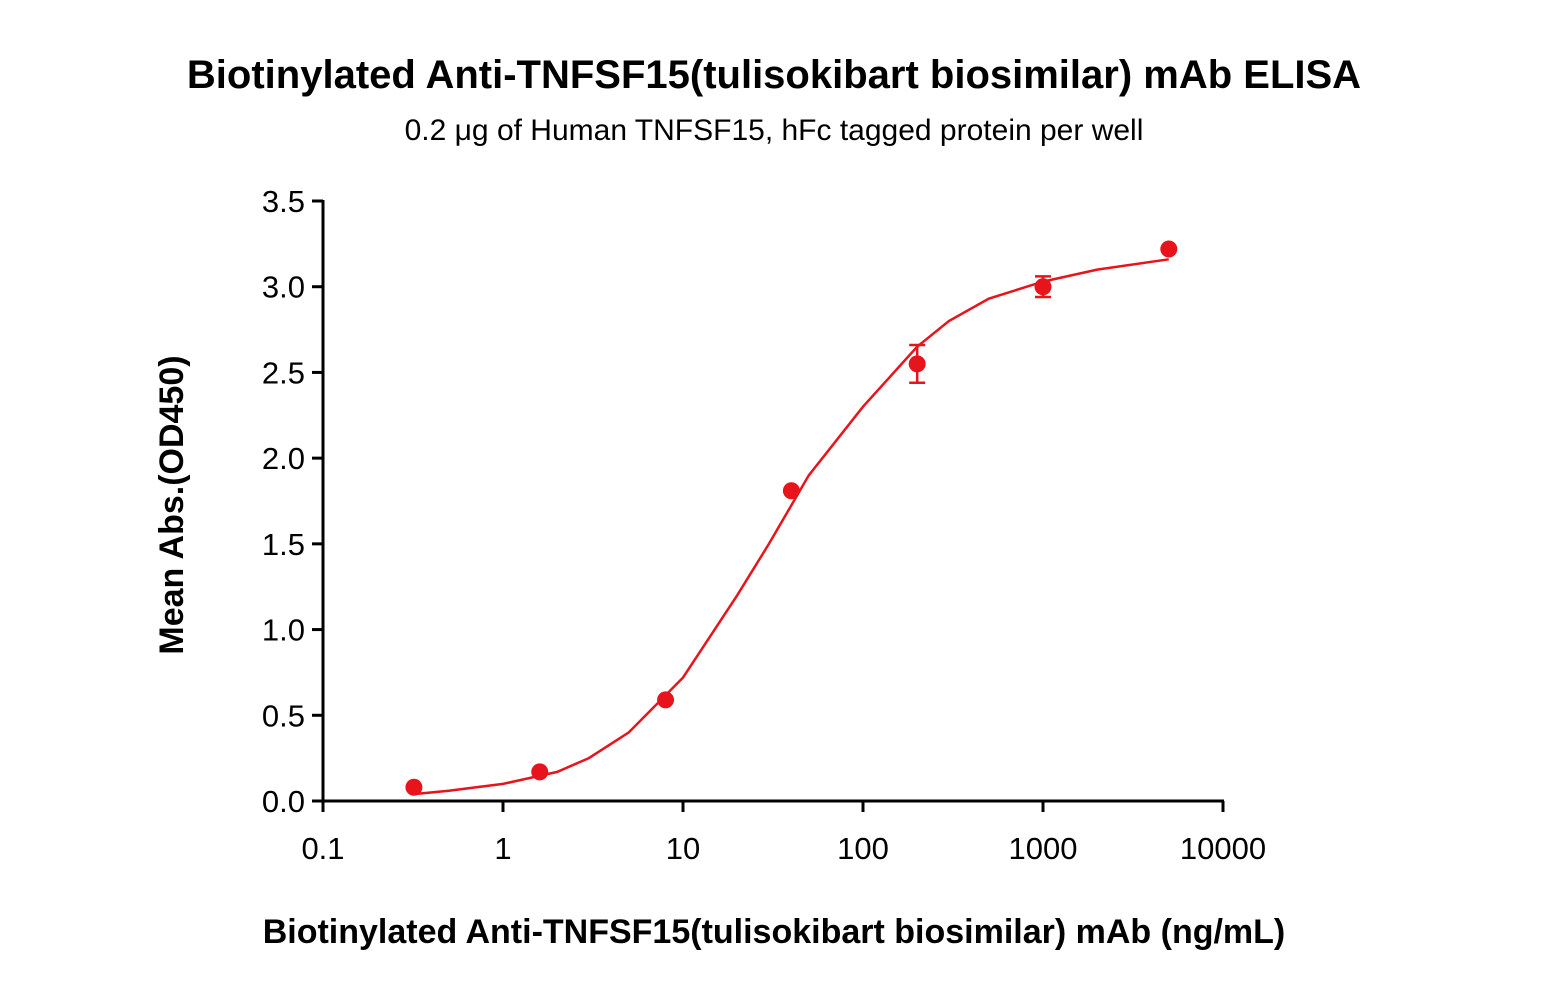  I want to click on x-tick-label: 0.1, so click(322, 848).